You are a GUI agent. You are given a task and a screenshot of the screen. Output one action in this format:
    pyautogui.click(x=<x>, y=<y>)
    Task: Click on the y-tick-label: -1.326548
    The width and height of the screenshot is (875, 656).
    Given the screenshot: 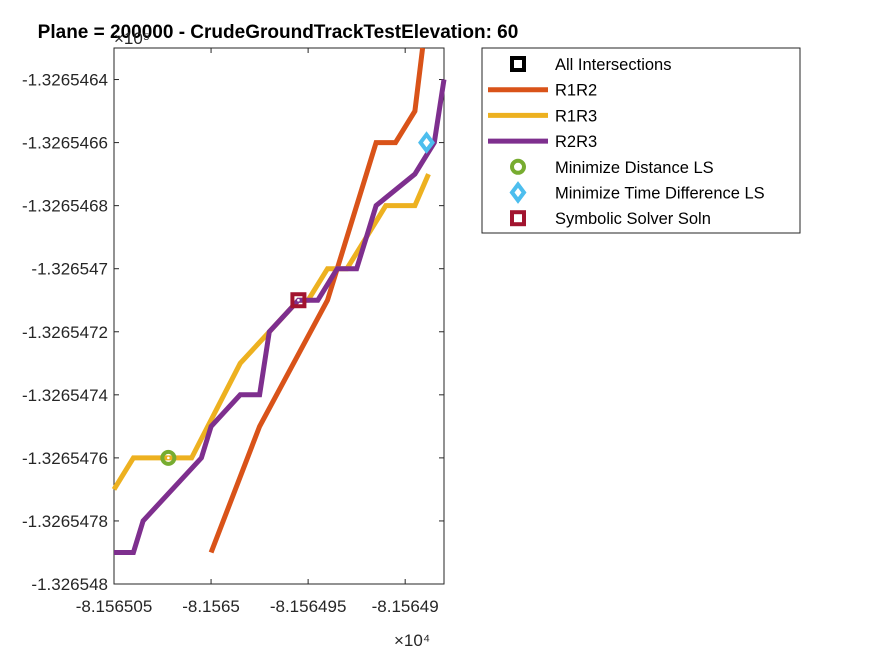 What is the action you would take?
    pyautogui.click(x=69, y=584)
    